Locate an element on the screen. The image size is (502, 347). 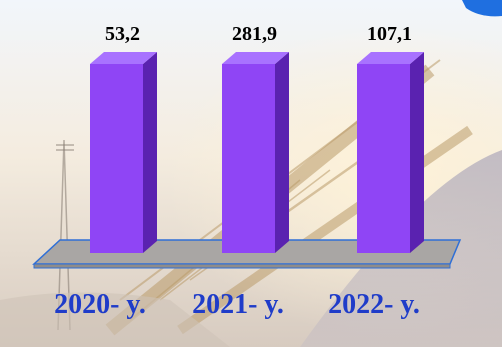
value-labels: 53,2 281,9 107,1 is located at coordinates (258, 34).